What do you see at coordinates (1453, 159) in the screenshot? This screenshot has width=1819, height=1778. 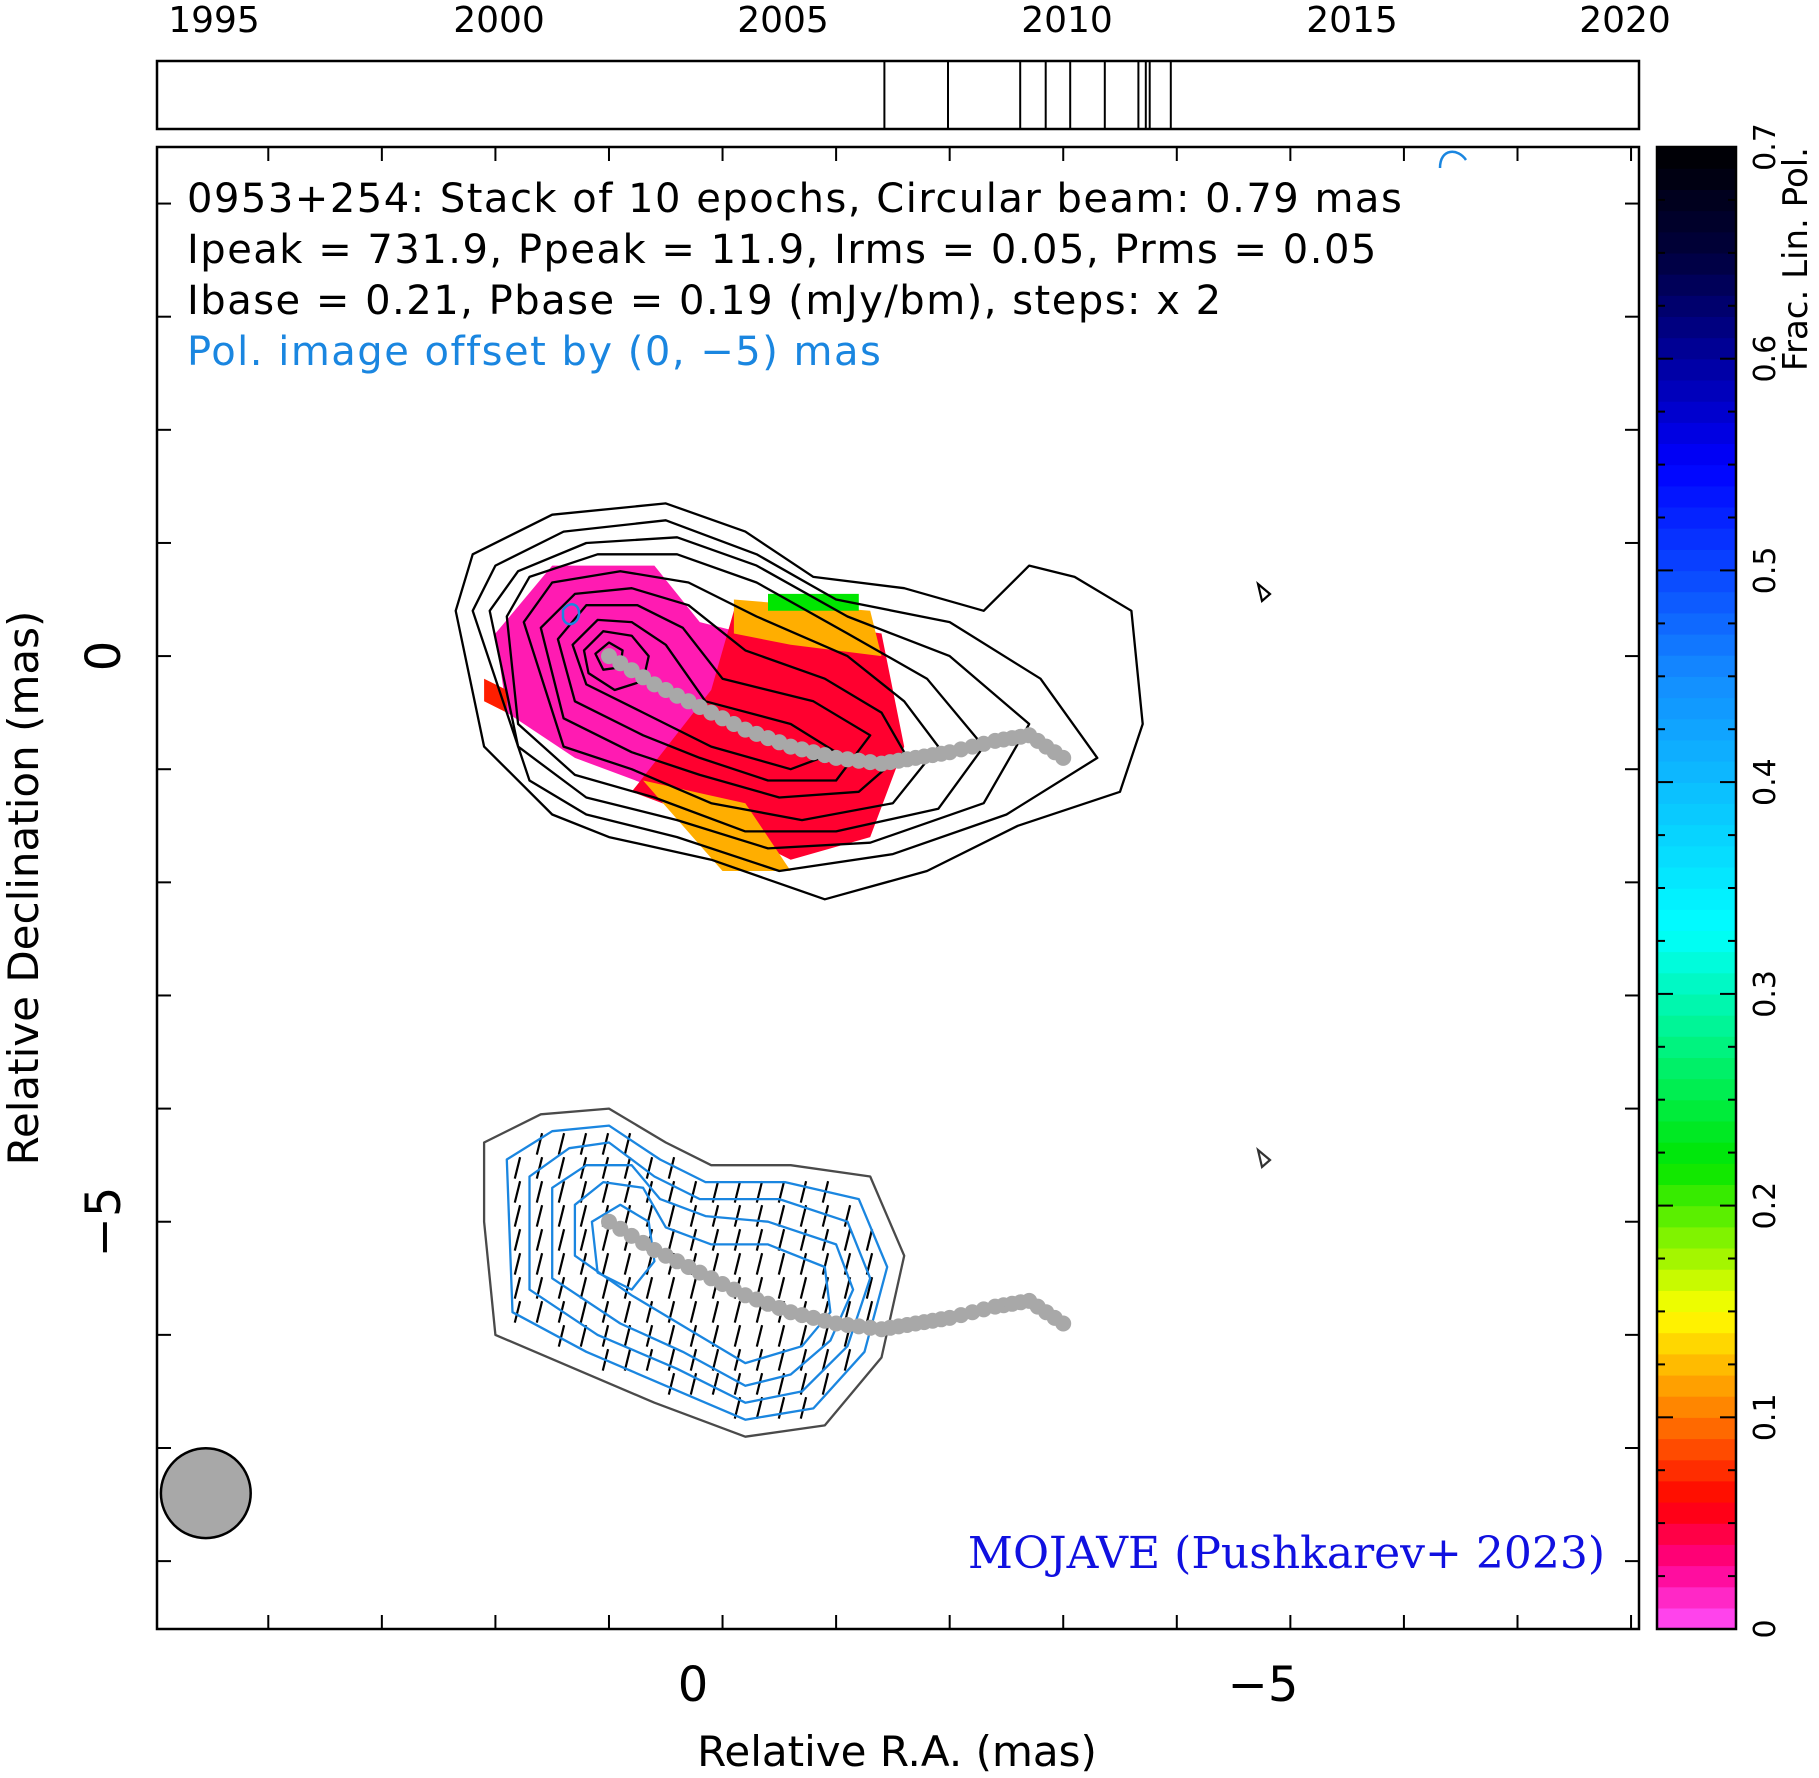 I see `stray-contour-top` at bounding box center [1453, 159].